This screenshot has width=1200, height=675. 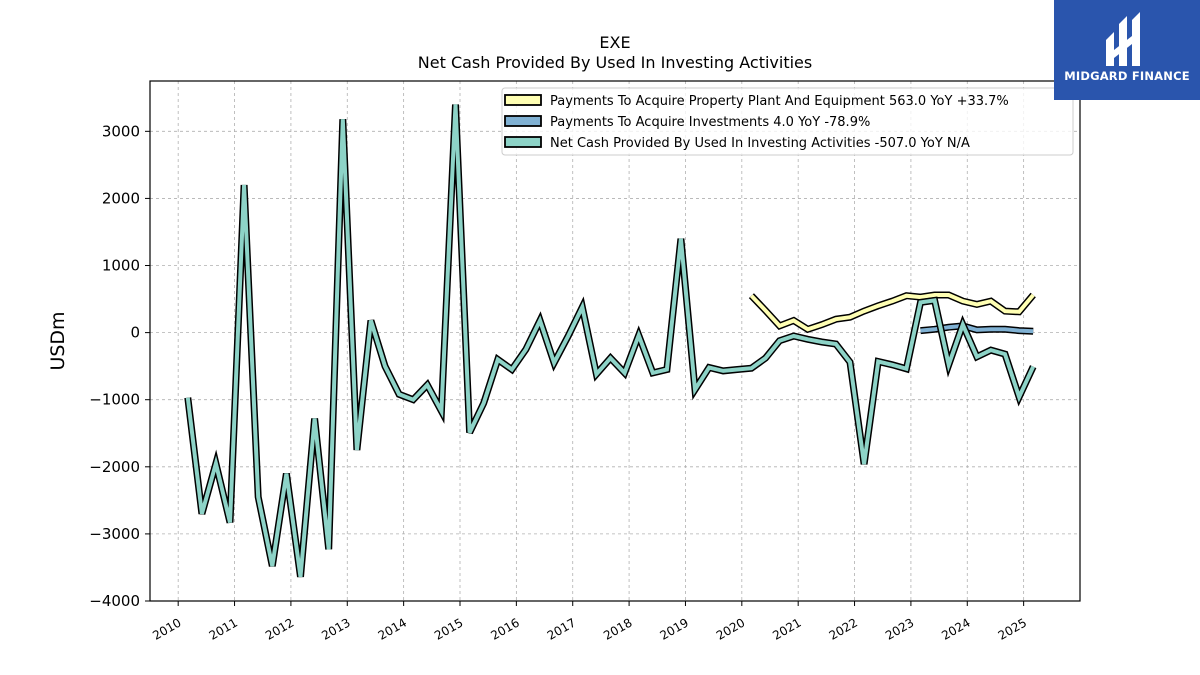 I want to click on x-tick-label: 2010, so click(x=166, y=628).